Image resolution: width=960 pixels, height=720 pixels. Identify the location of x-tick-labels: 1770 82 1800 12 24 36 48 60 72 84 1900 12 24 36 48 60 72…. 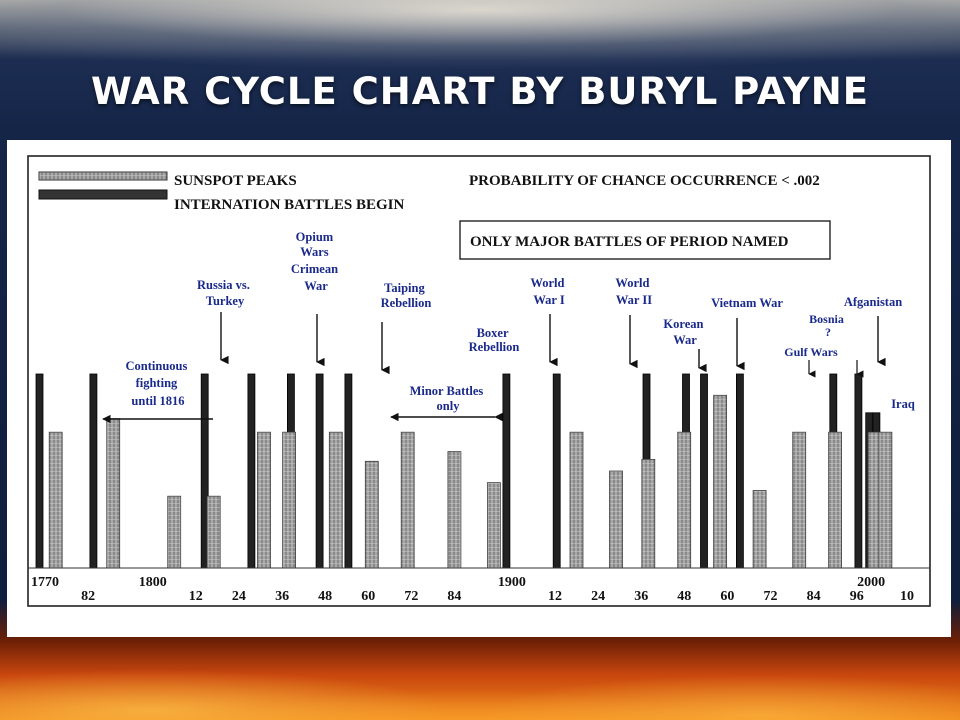
(472, 589).